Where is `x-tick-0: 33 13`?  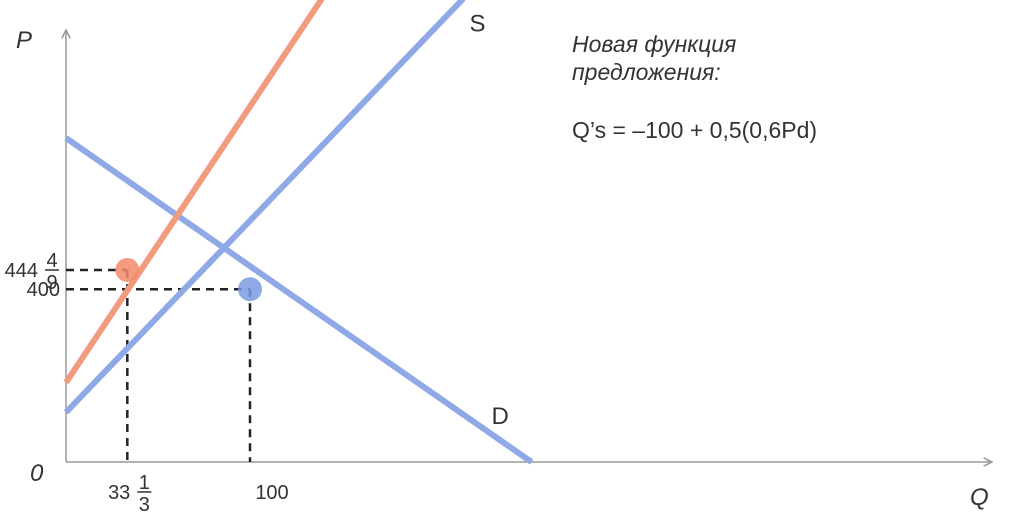 x-tick-0: 33 13 is located at coordinates (130, 494).